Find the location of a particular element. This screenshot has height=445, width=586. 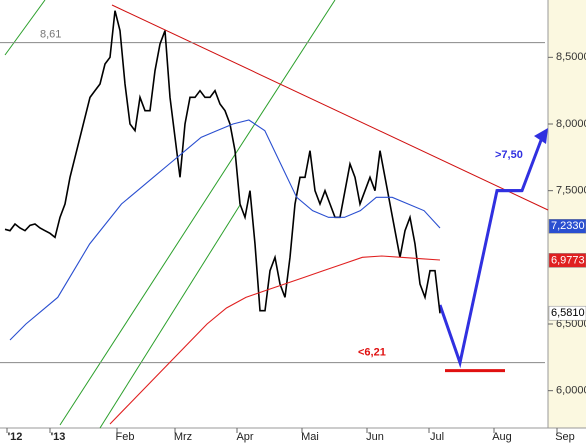

y-tick-label: 6,0000 is located at coordinates (571, 391).